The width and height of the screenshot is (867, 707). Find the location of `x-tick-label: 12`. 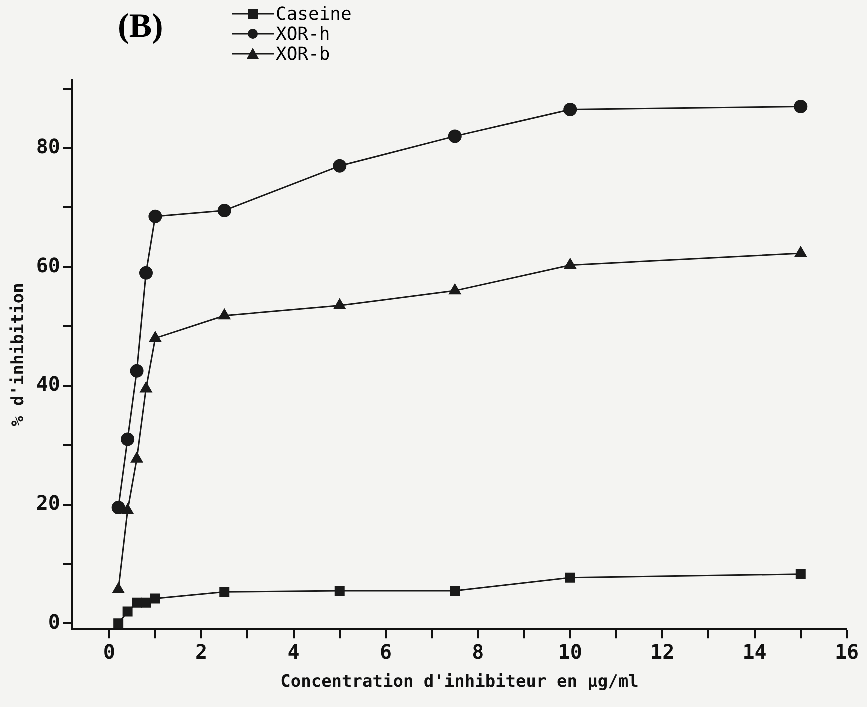

x-tick-label: 12 is located at coordinates (662, 652).